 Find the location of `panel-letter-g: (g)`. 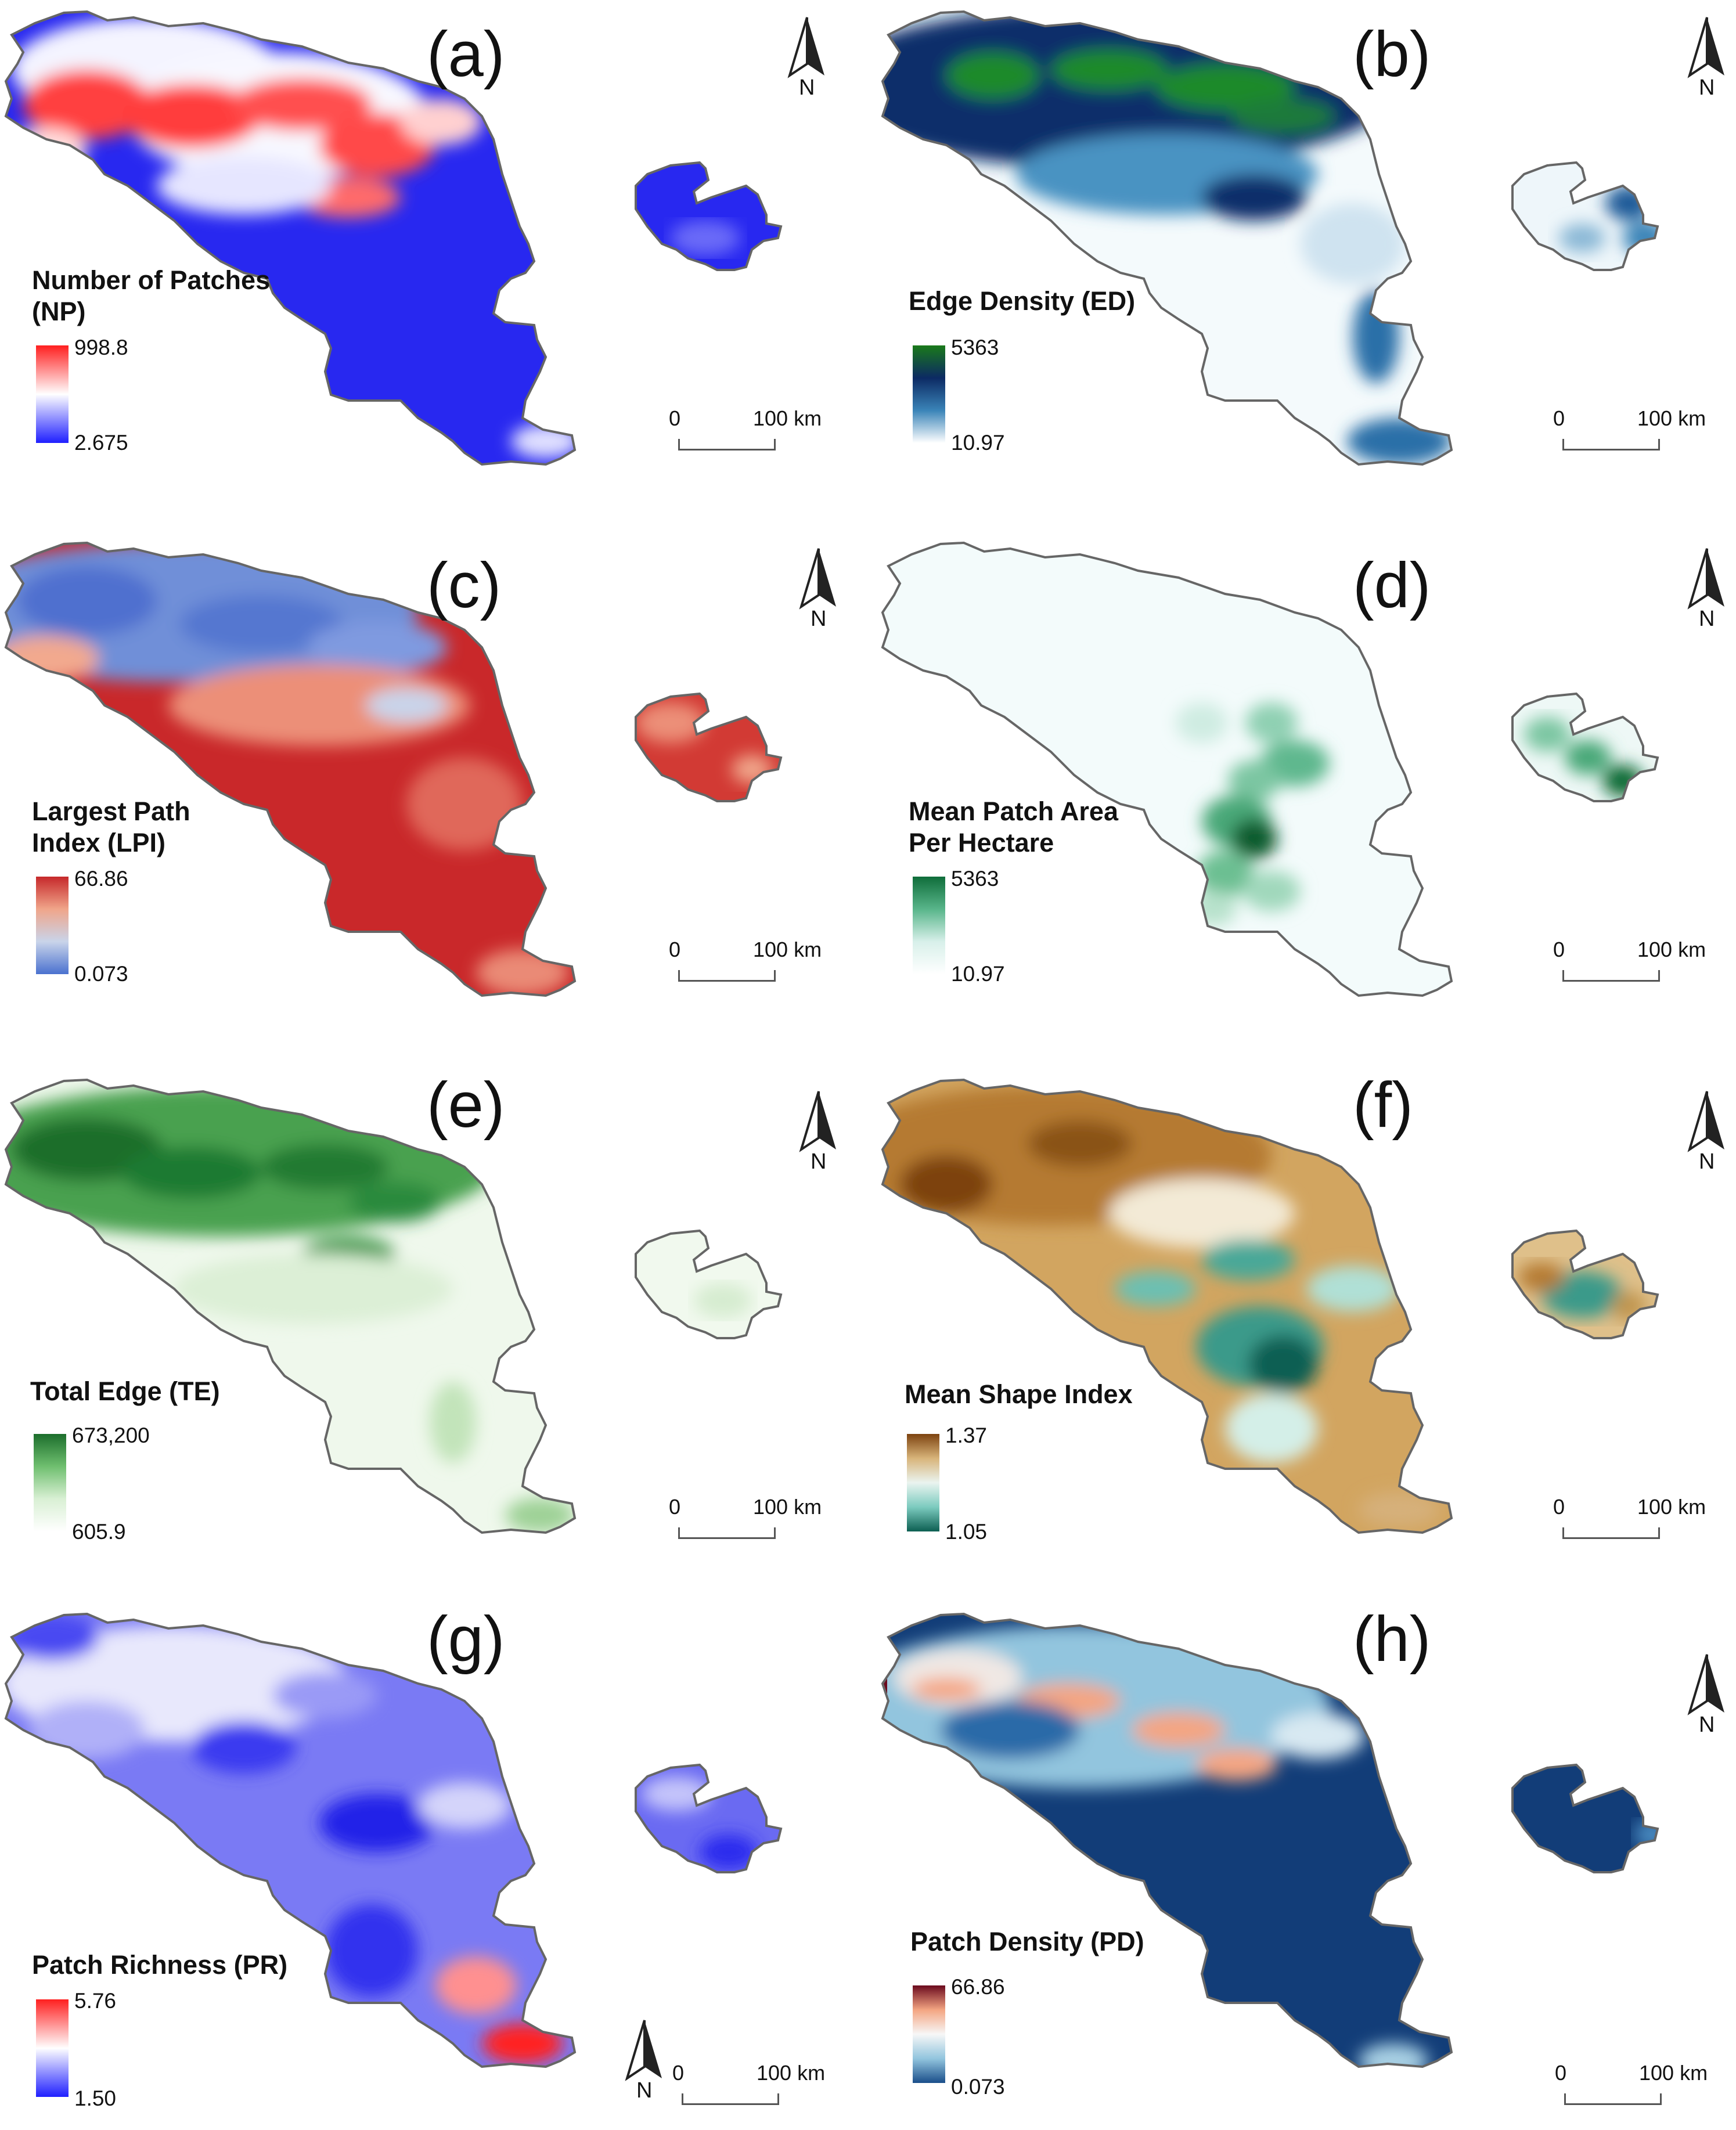

panel-letter-g: (g) is located at coordinates (466, 1639).